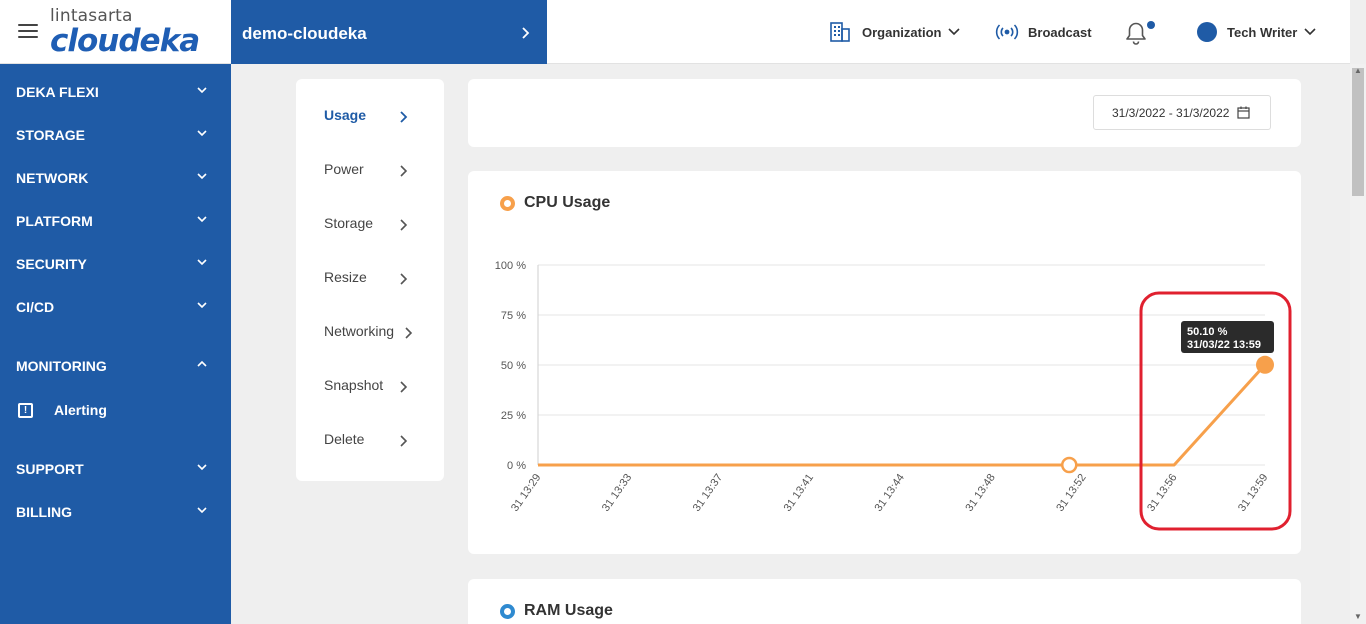  What do you see at coordinates (115, 264) in the screenshot?
I see `sidebar-item-security: SECURITY` at bounding box center [115, 264].